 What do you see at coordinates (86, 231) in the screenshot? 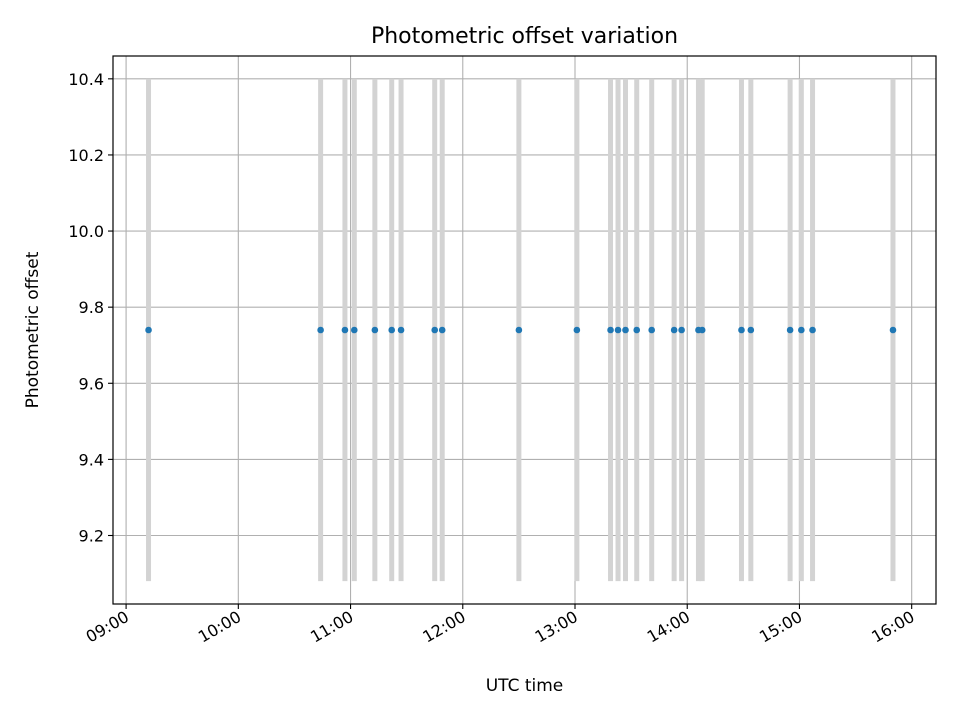
I see `y-tick-label: 10.0` at bounding box center [86, 231].